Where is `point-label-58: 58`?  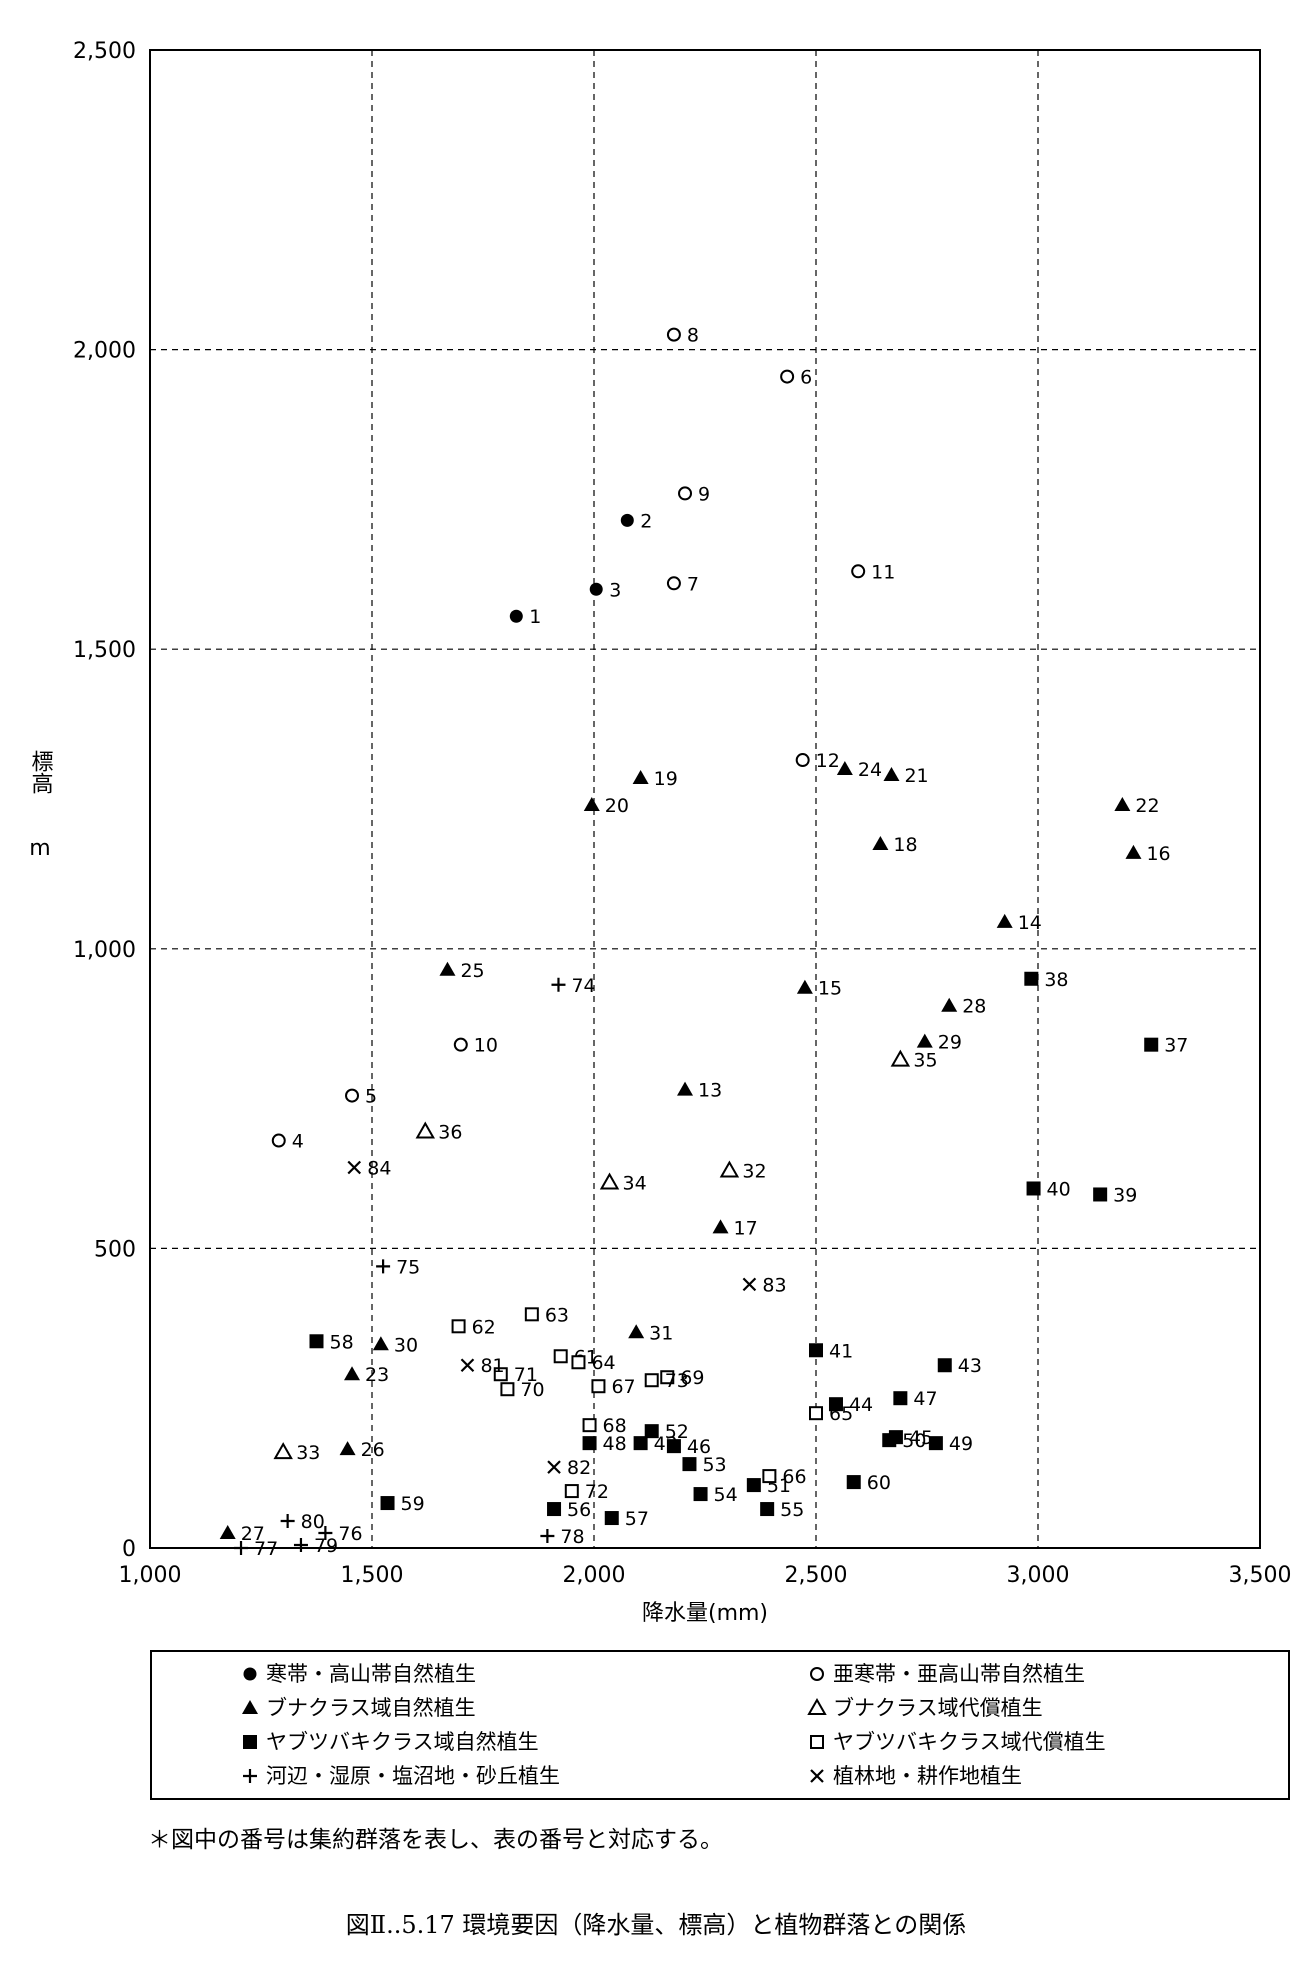
point-label-58: 58 is located at coordinates (342, 1342).